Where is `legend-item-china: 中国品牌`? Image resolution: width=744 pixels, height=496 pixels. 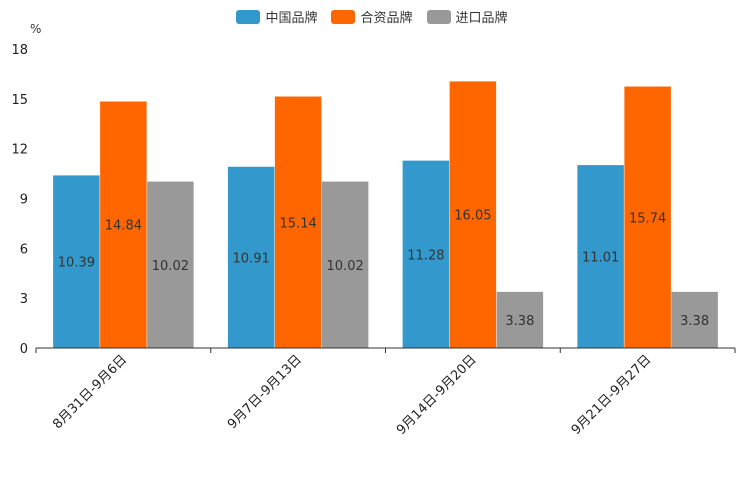 legend-item-china: 中国品牌 is located at coordinates (276, 16).